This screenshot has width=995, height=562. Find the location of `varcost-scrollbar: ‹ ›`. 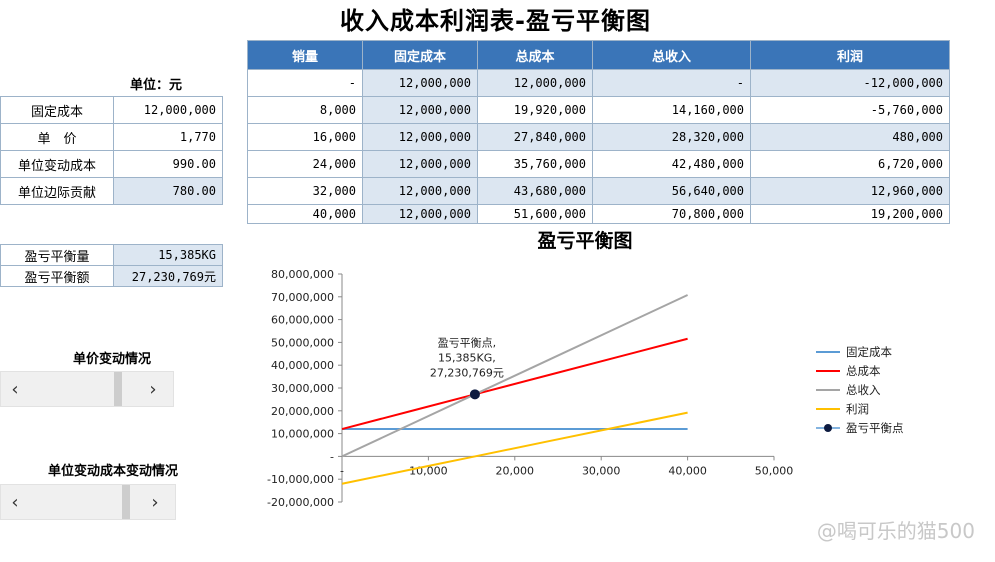

varcost-scrollbar: ‹ › is located at coordinates (88, 502).